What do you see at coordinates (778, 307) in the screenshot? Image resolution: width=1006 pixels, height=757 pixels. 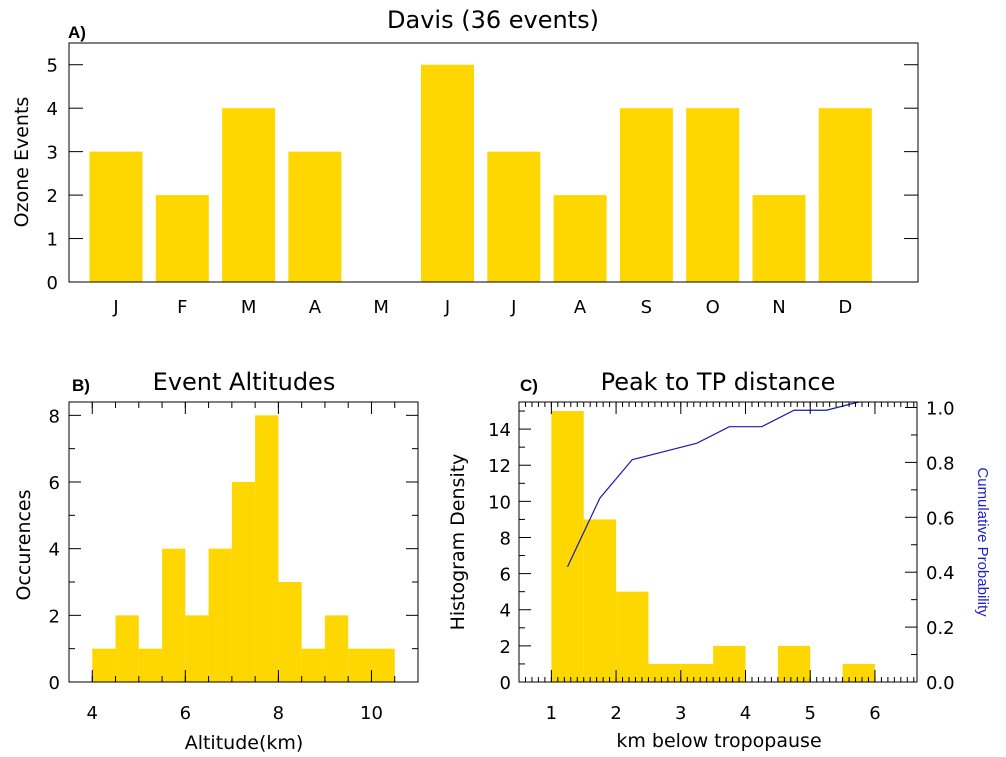 I see `xtick-a-10: N` at bounding box center [778, 307].